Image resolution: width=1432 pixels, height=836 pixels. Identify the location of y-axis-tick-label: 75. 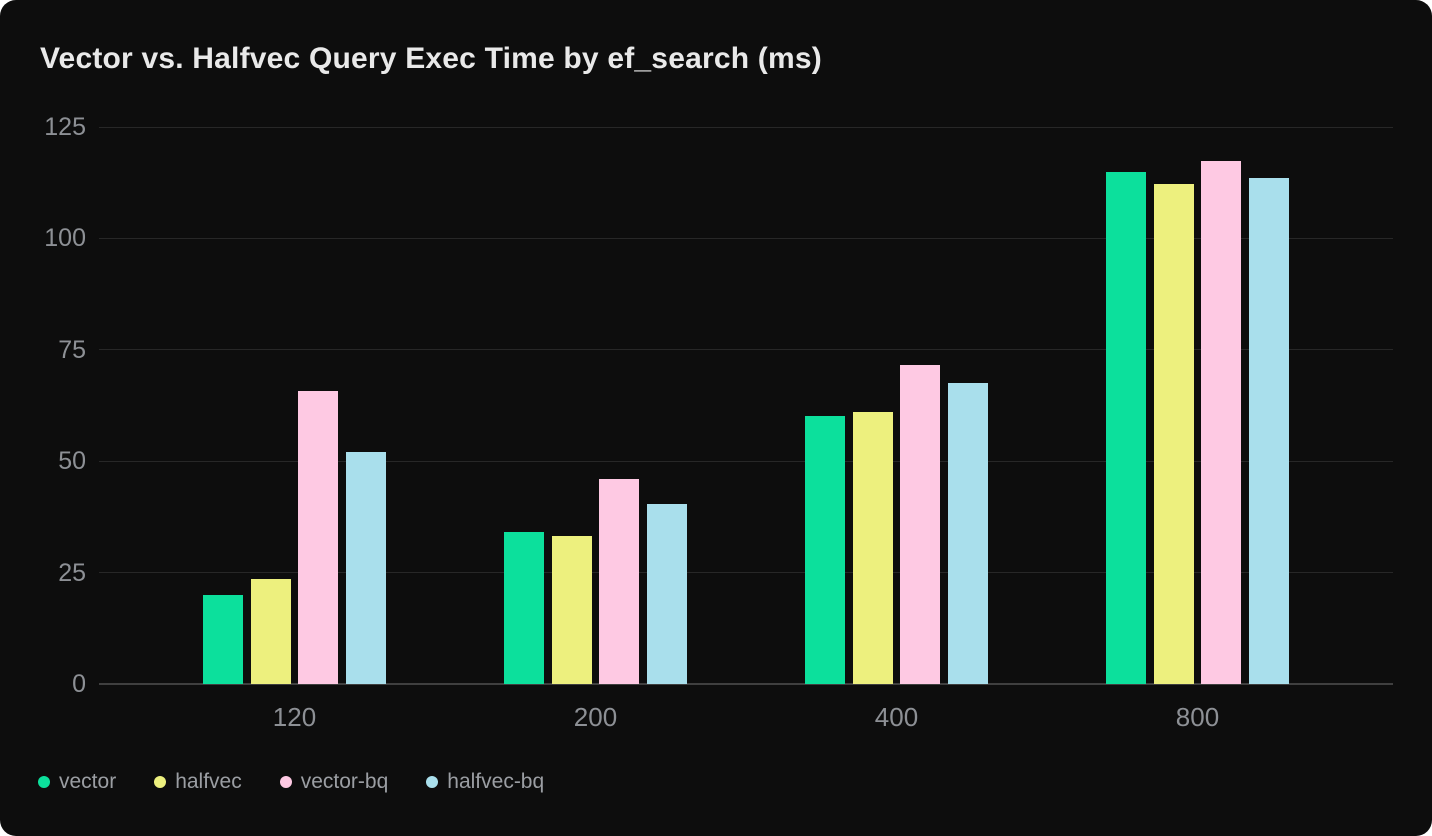
(72, 349).